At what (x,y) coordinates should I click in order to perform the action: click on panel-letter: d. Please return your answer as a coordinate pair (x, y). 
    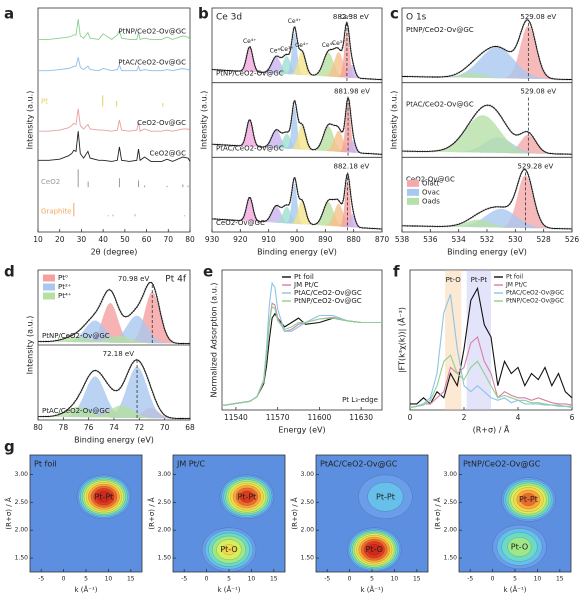
    Looking at the image, I should click on (9, 272).